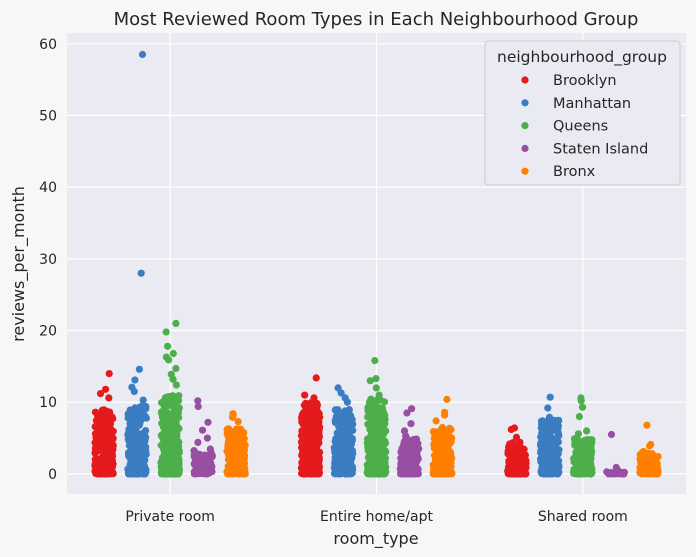  Describe the element at coordinates (580, 127) in the screenshot. I see `legend-label: Queens` at that location.